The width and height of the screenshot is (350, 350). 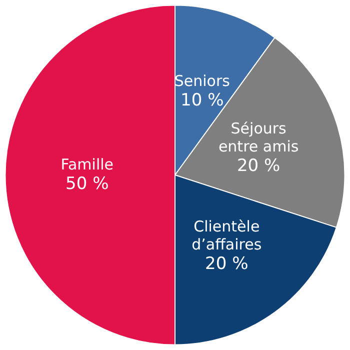 I want to click on slice-label: Famille, so click(x=87, y=165).